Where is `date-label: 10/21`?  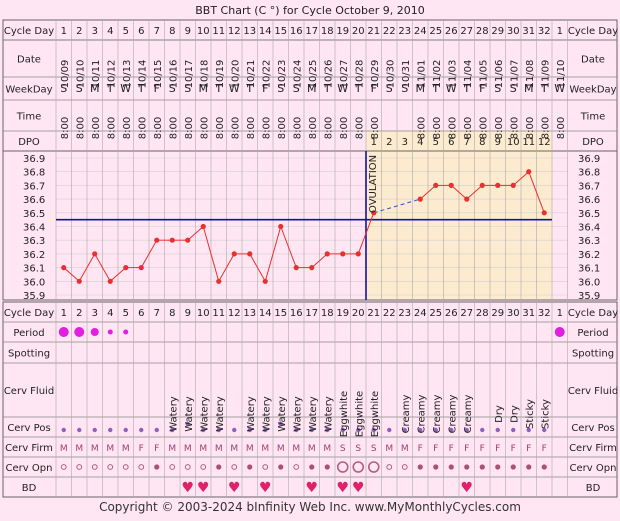
date-label: 10/21 is located at coordinates (251, 74).